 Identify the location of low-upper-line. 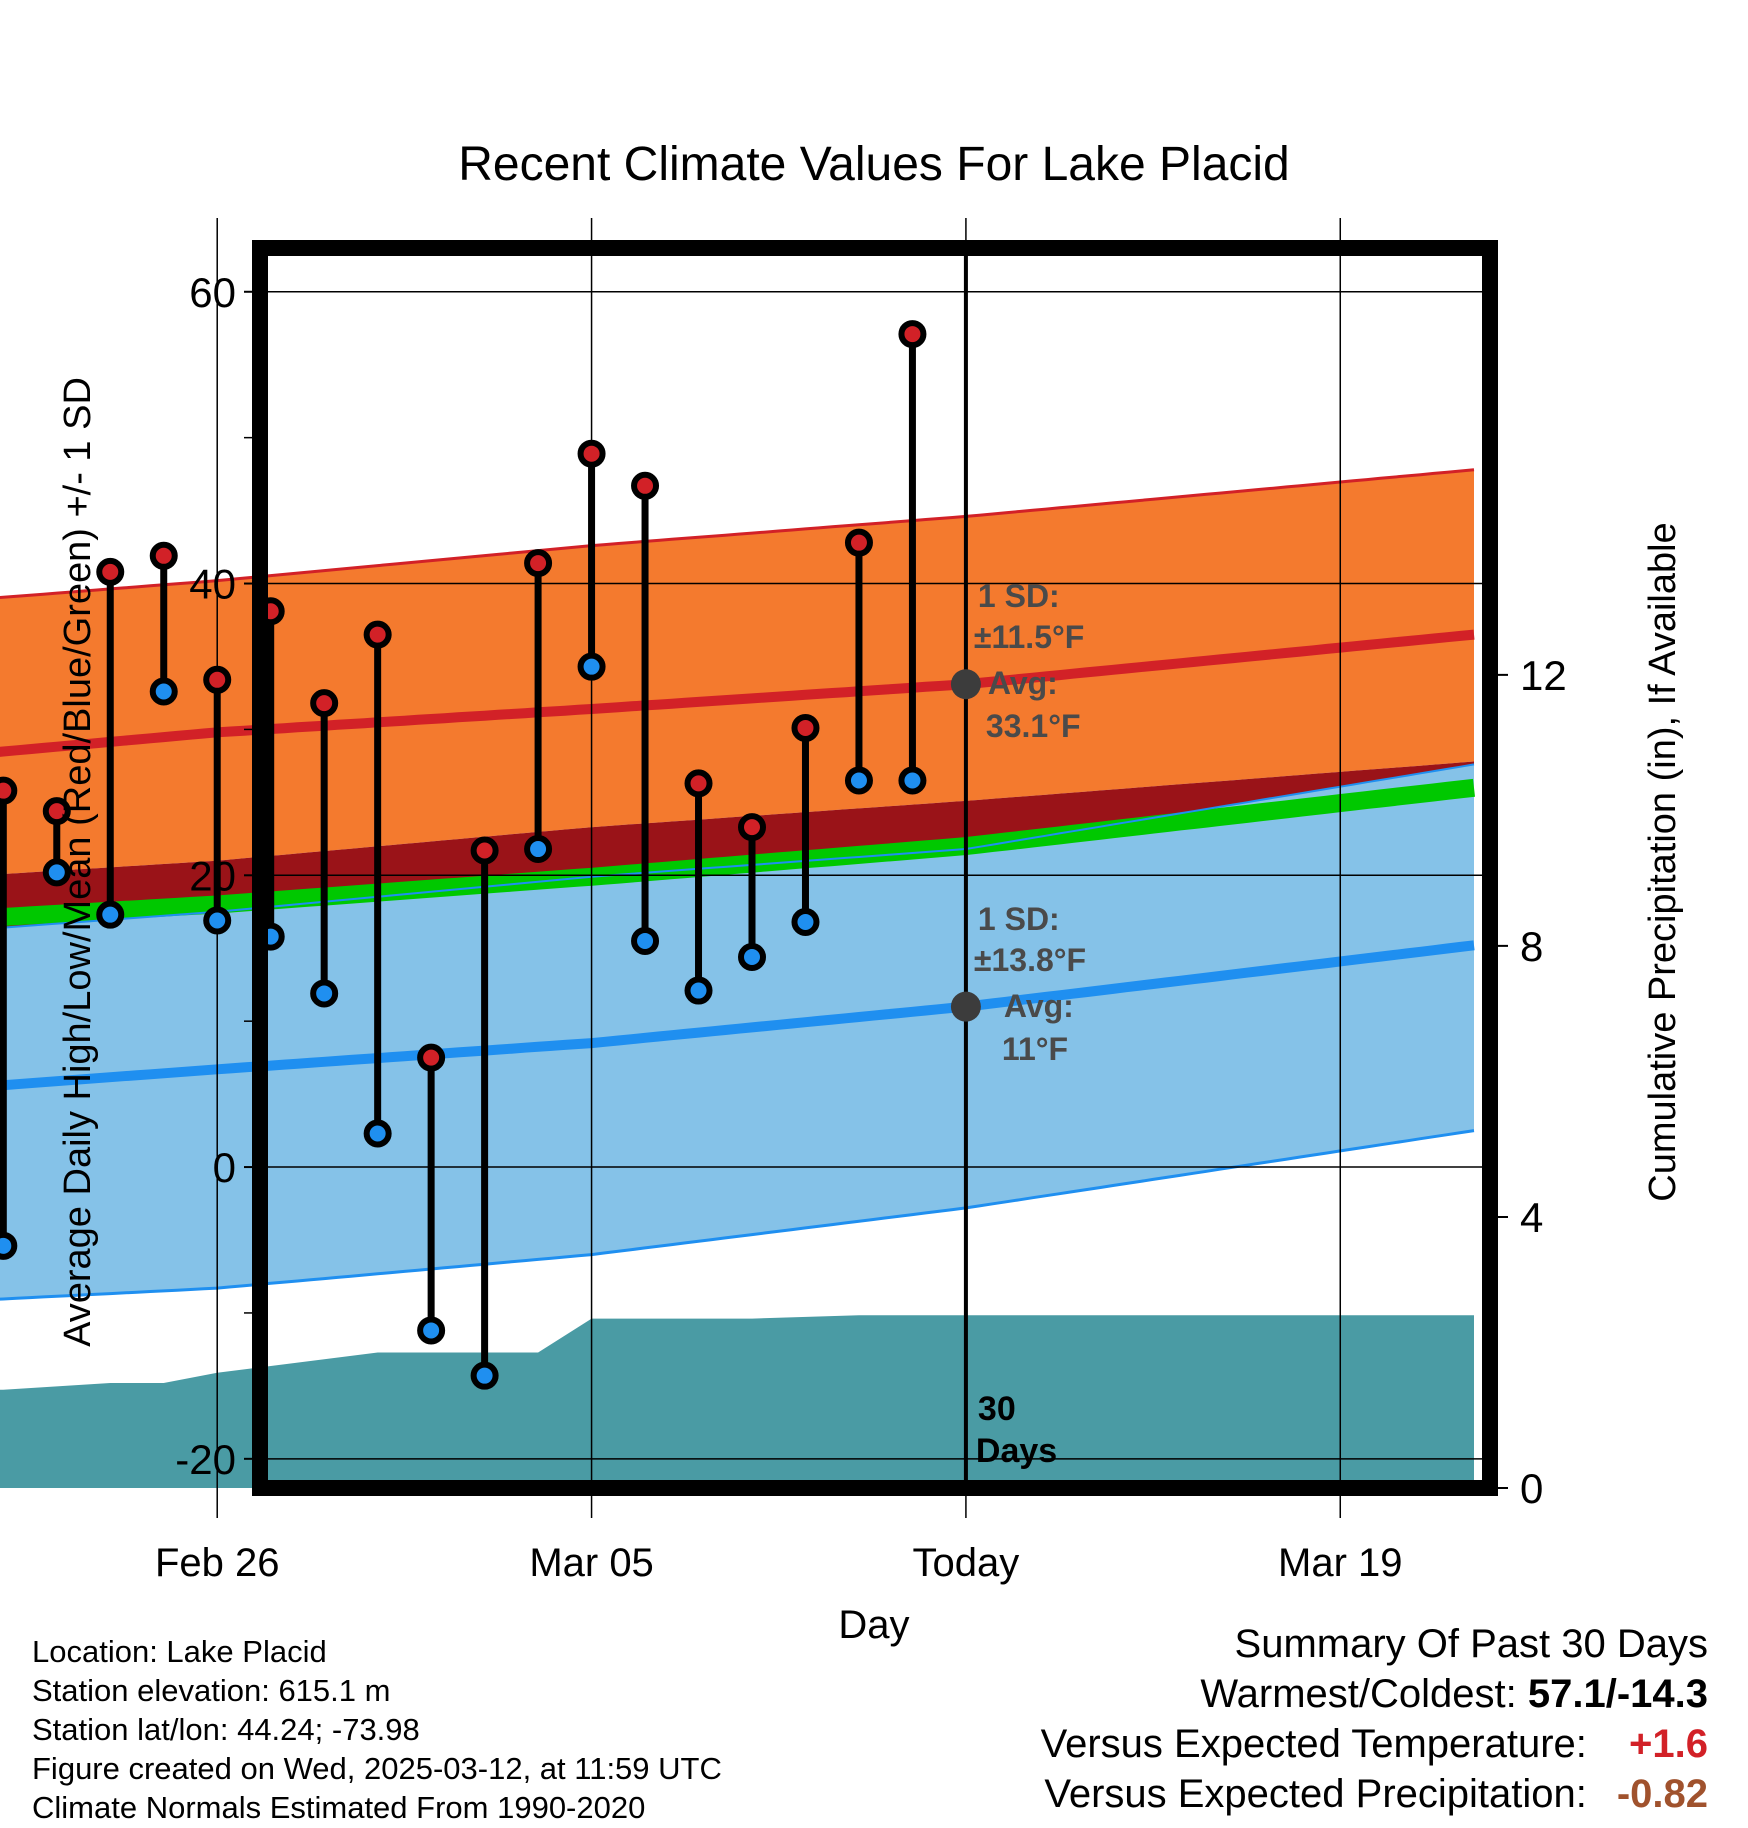
(737, 846).